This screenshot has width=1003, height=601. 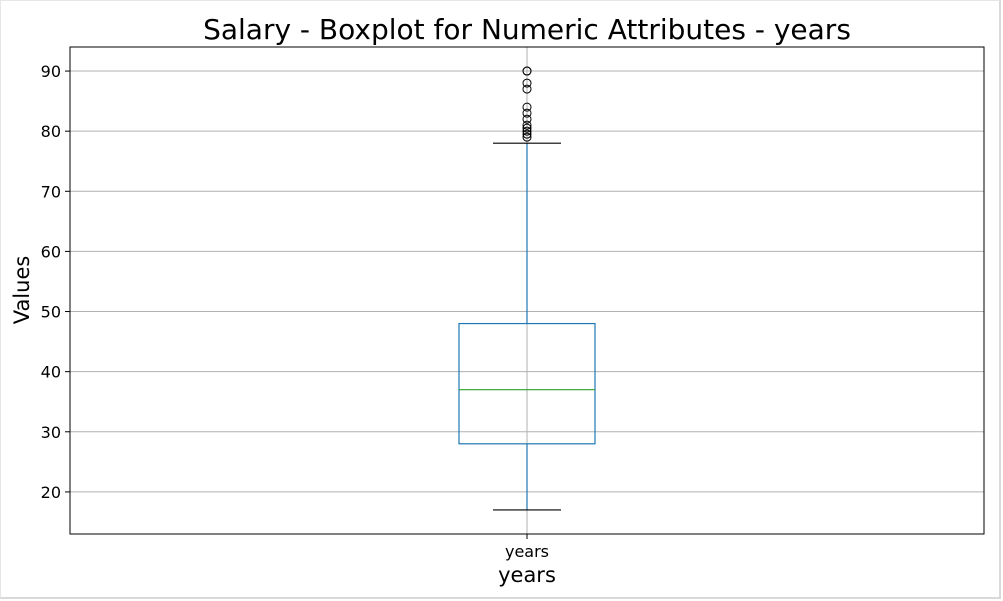 What do you see at coordinates (51, 191) in the screenshot?
I see `y-tick-label: 70` at bounding box center [51, 191].